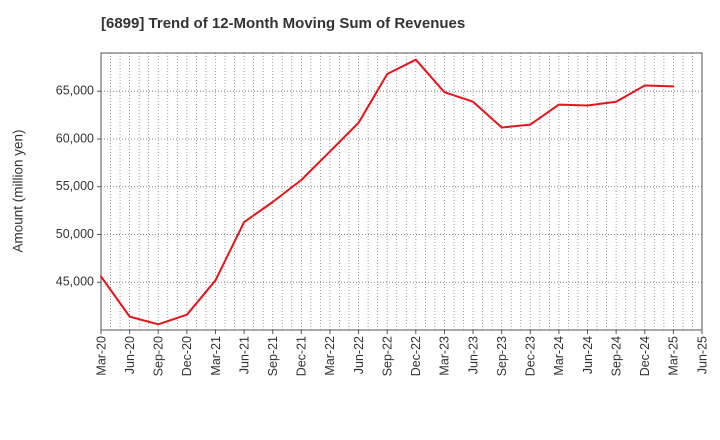 The image size is (720, 440). I want to click on x-tick-label: Sep-20, so click(159, 356).